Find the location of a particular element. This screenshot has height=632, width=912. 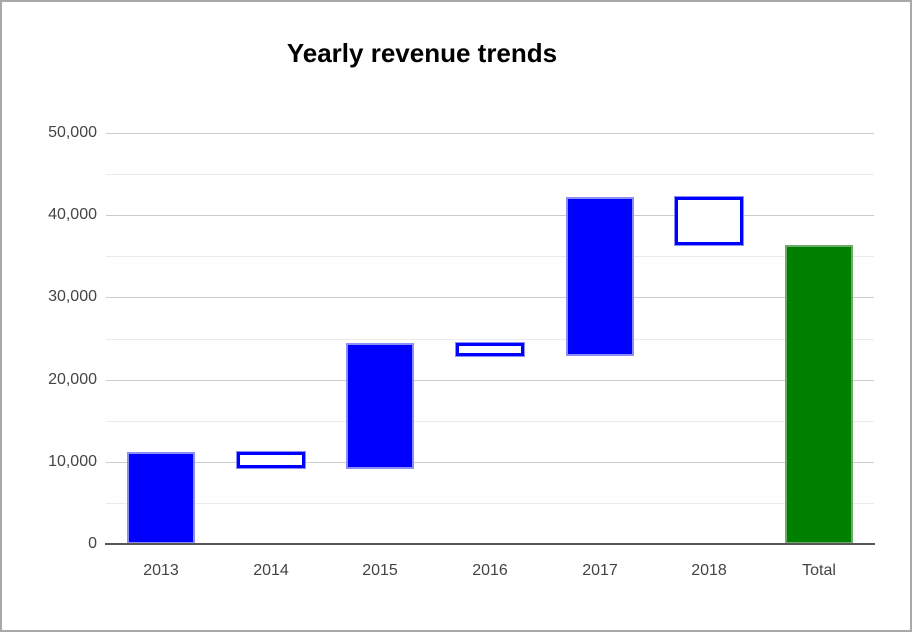

bar-2017 is located at coordinates (600, 276).